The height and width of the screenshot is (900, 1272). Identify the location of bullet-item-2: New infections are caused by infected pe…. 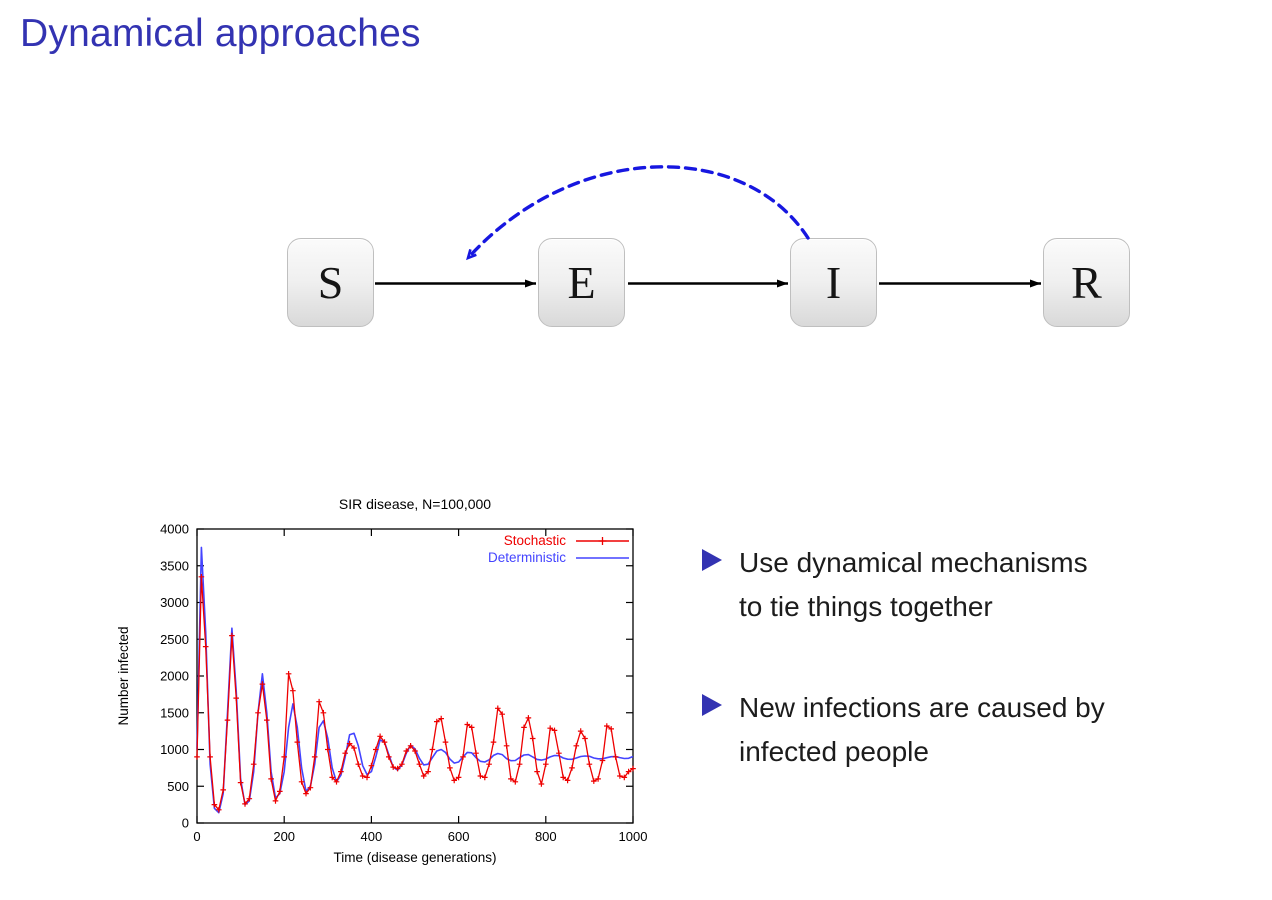
(972, 730).